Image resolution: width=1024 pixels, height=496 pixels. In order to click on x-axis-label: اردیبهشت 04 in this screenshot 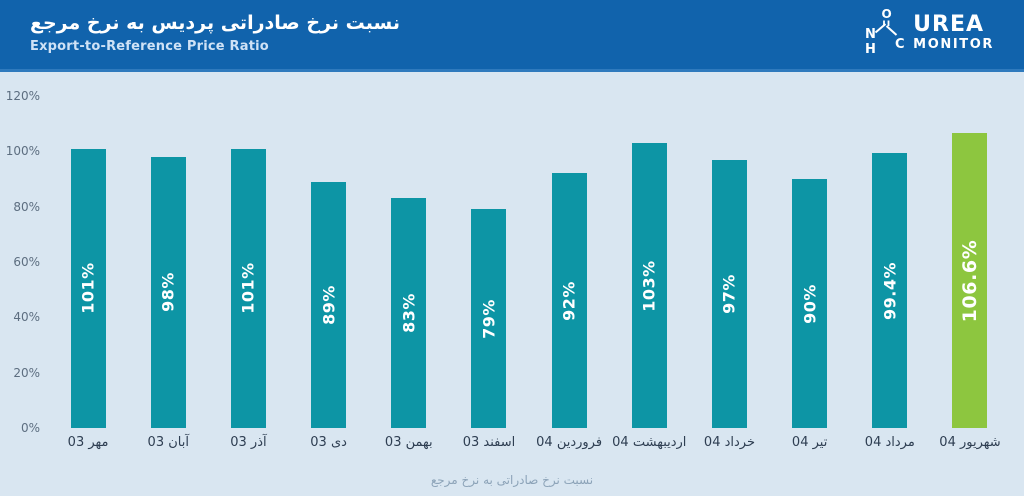, I will do `click(649, 442)`.